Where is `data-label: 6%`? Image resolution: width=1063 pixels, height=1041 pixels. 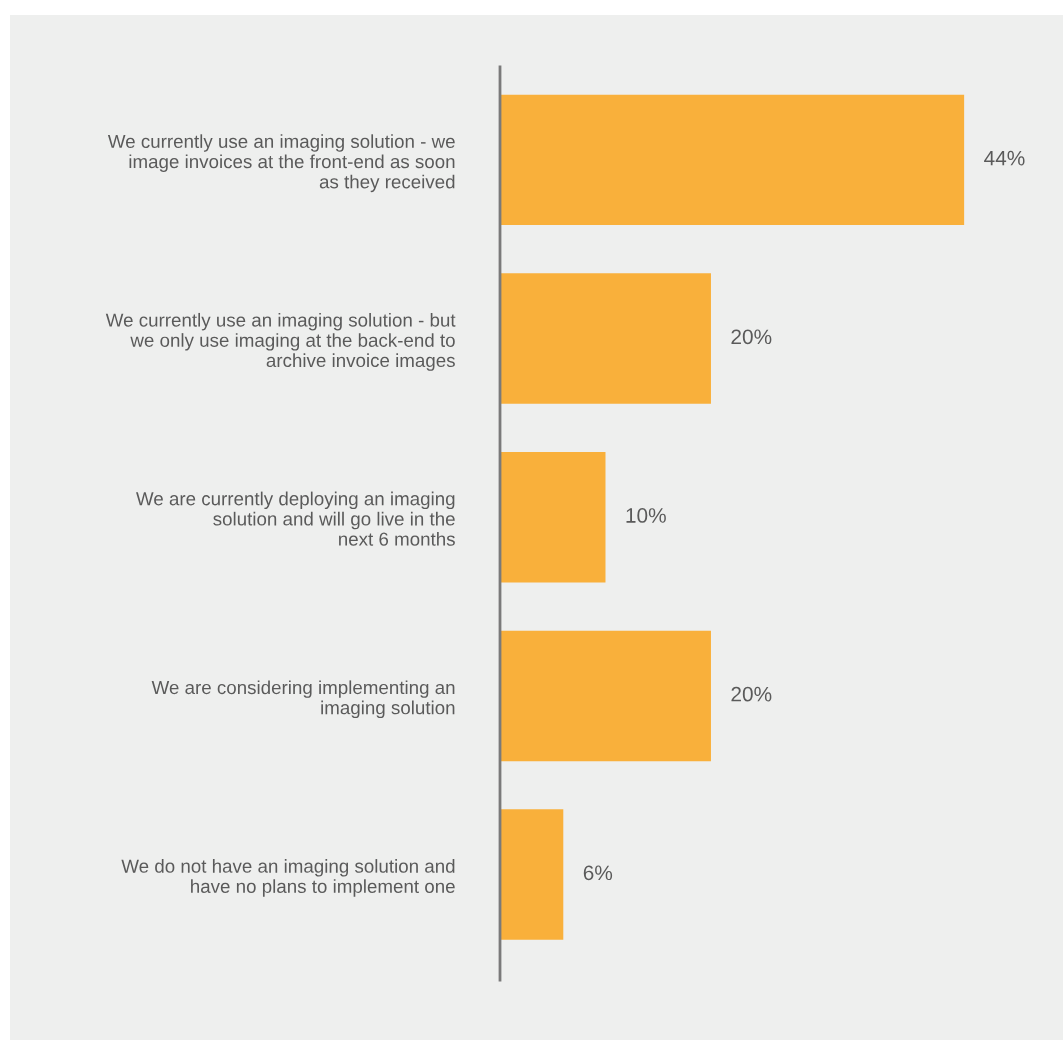 data-label: 6% is located at coordinates (598, 873).